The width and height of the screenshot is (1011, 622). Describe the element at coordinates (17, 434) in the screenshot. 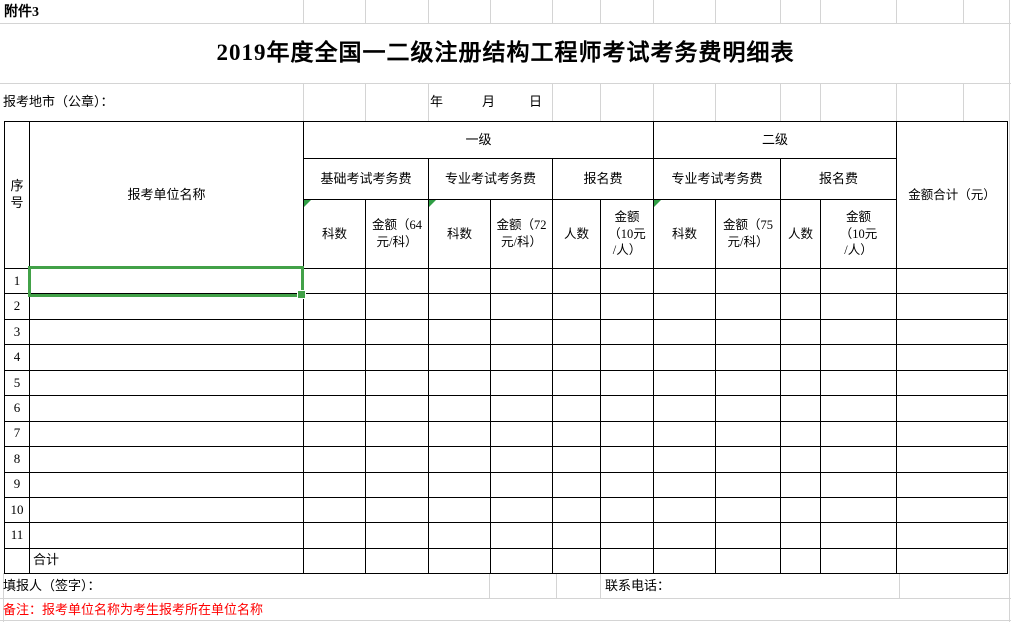

I see `row-number-cell: 7` at that location.